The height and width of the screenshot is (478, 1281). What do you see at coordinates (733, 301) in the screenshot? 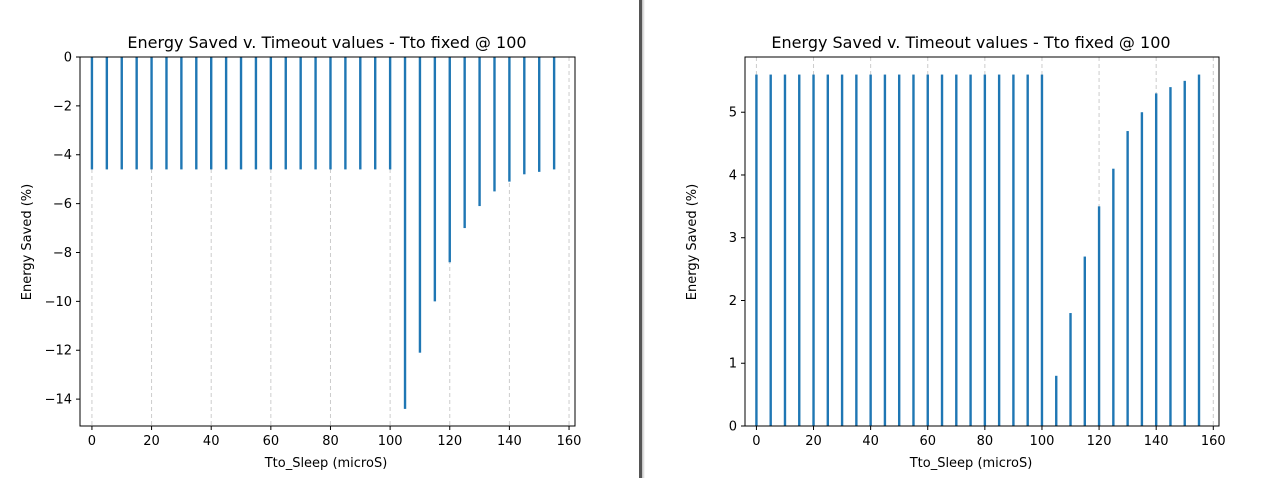
I see `y-tick-label: 2` at bounding box center [733, 301].